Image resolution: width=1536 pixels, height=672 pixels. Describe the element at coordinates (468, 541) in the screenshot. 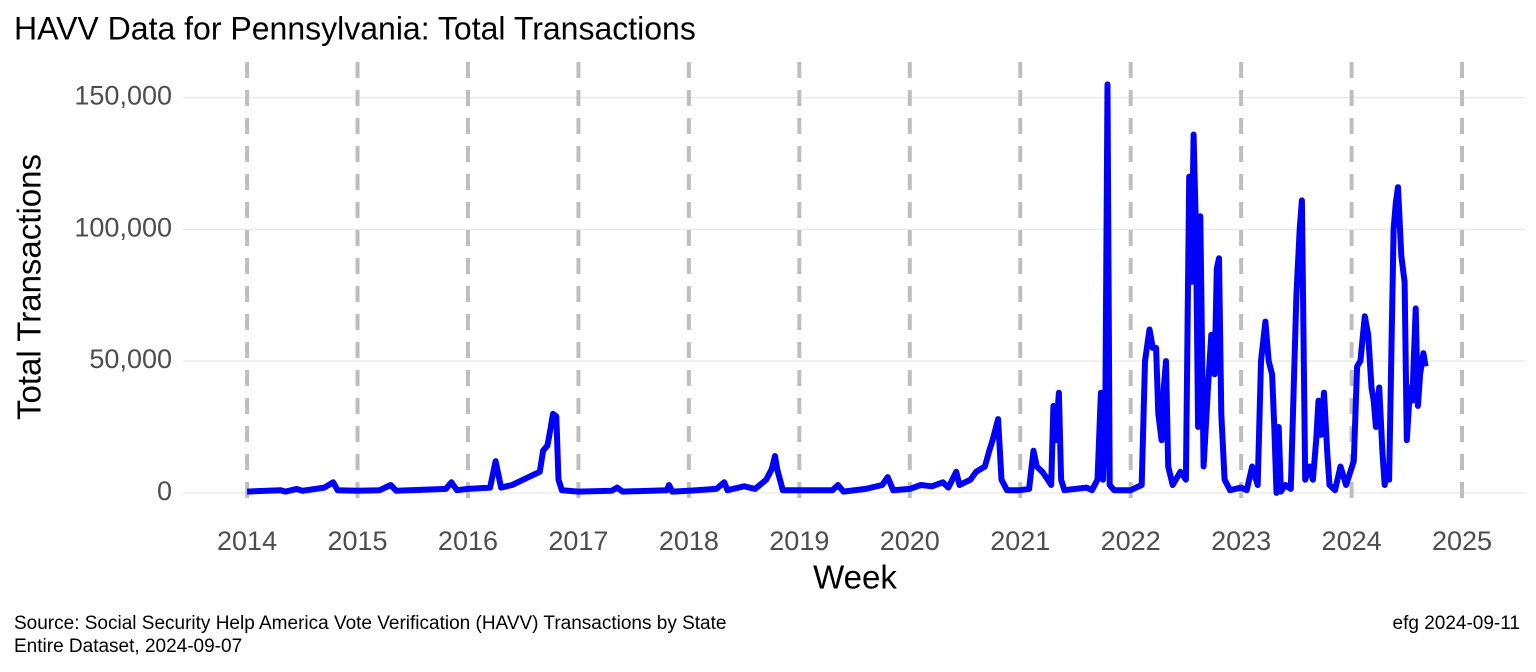

I see `x-tick-label: 2016` at that location.